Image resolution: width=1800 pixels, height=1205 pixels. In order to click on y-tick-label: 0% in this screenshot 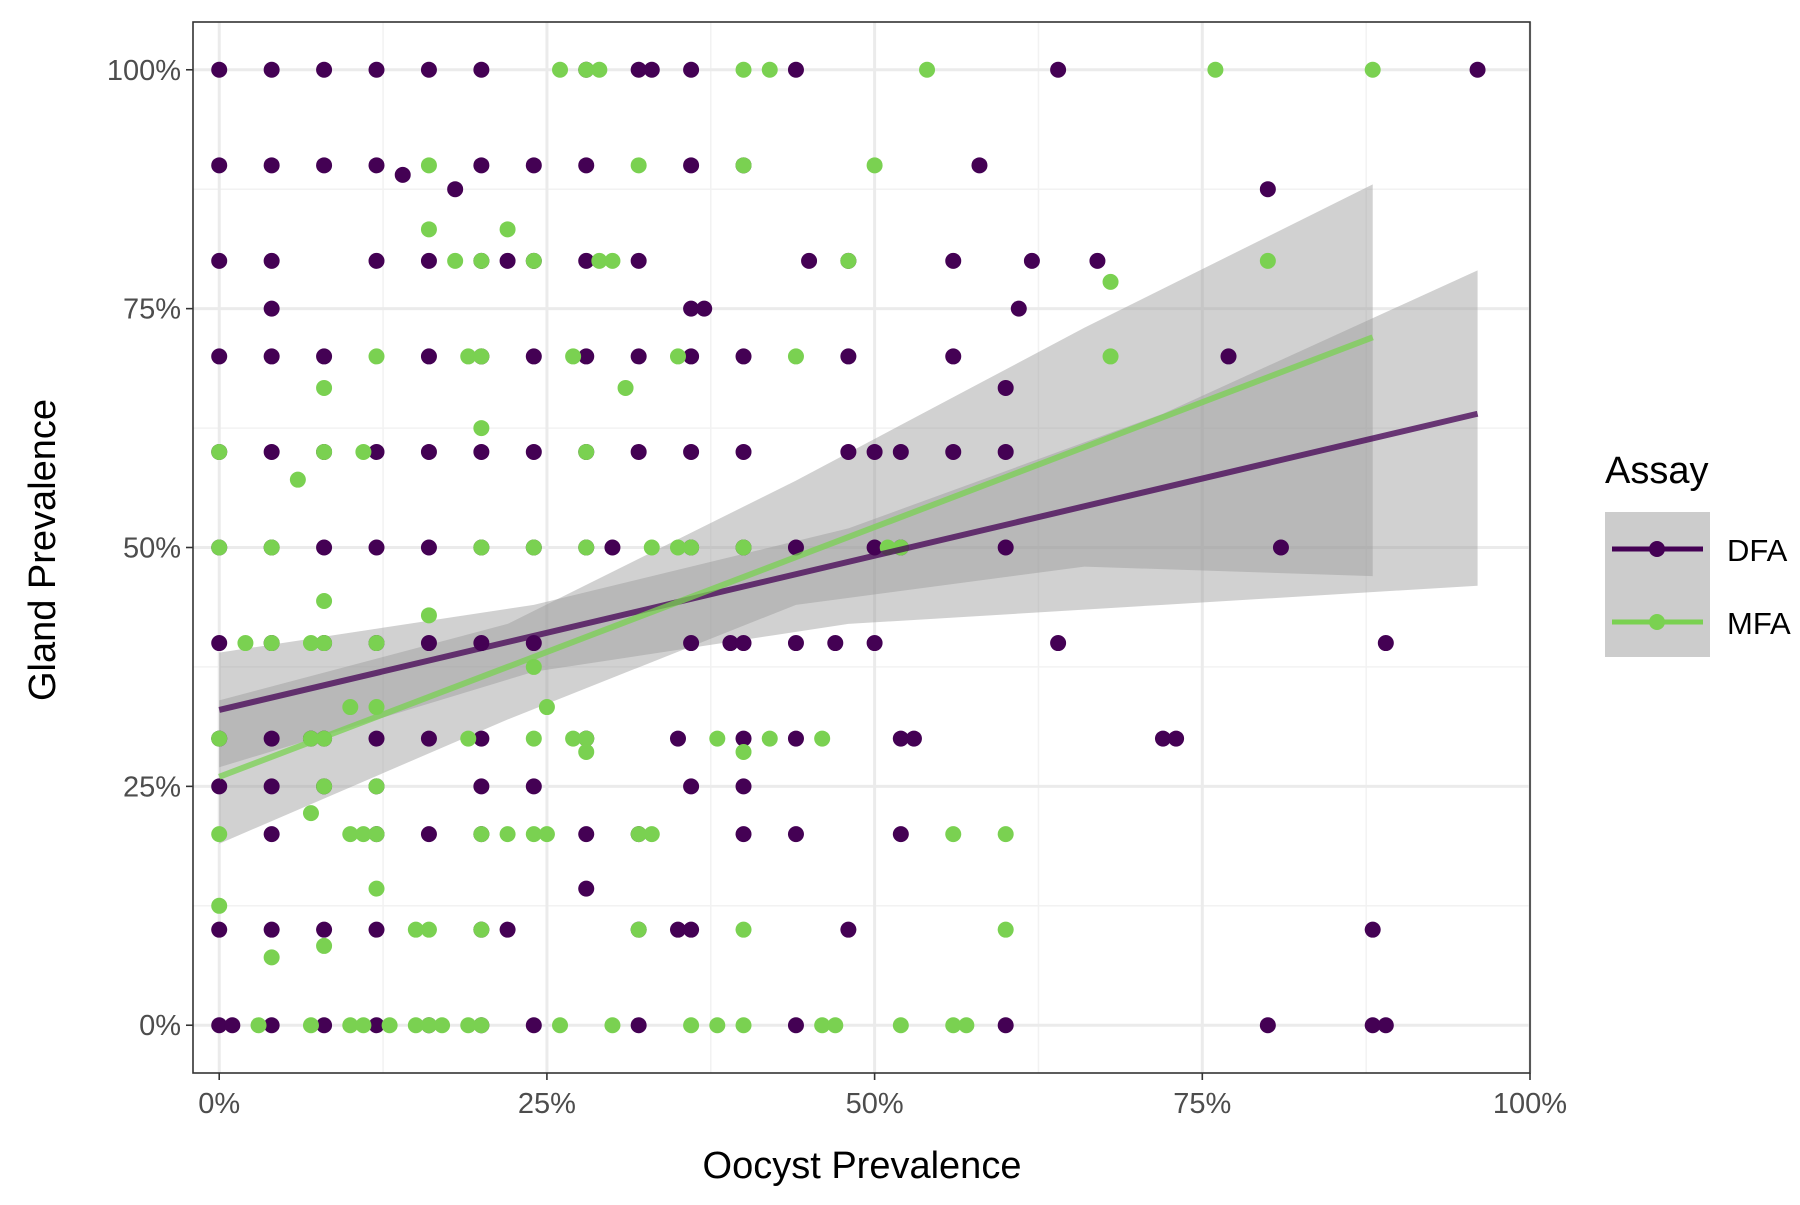, I will do `click(160, 1026)`.